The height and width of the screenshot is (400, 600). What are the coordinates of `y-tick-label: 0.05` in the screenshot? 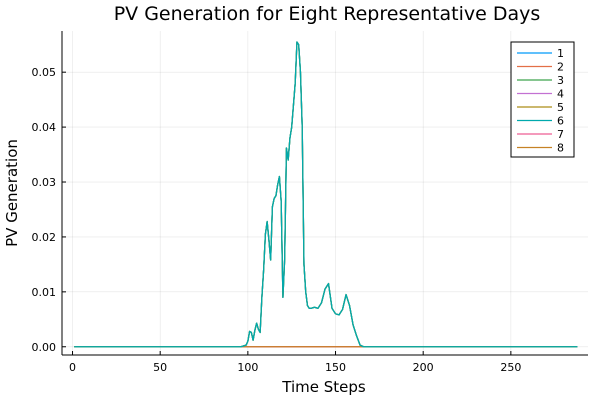 It's located at (44, 72).